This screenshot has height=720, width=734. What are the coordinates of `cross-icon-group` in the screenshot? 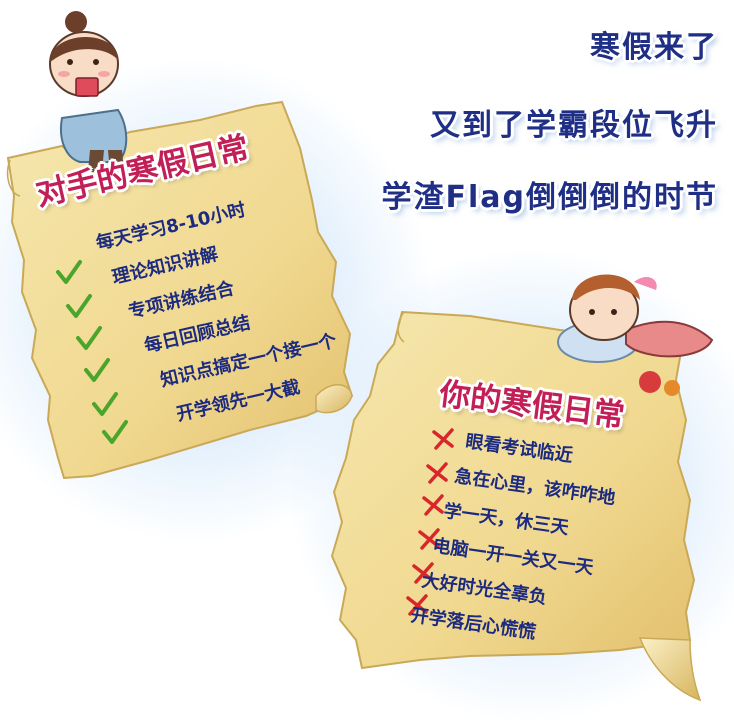 It's located at (430, 522).